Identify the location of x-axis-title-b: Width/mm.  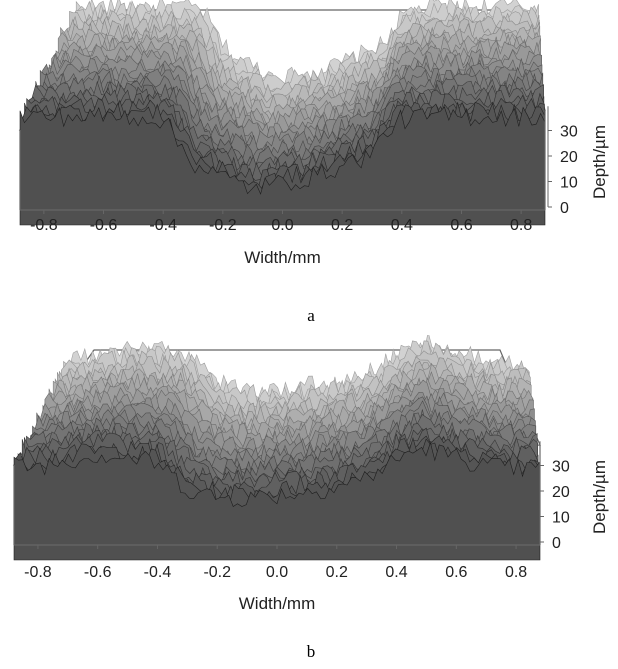
(277, 603).